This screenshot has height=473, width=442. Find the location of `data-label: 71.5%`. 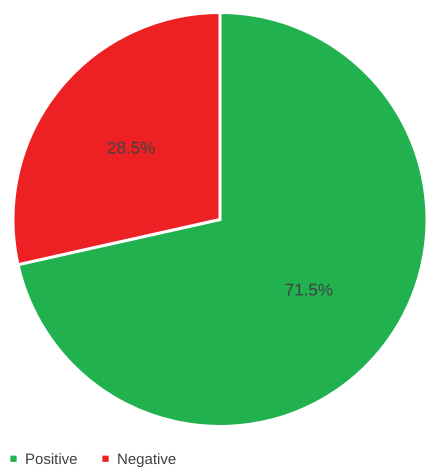

data-label: 71.5% is located at coordinates (308, 290).